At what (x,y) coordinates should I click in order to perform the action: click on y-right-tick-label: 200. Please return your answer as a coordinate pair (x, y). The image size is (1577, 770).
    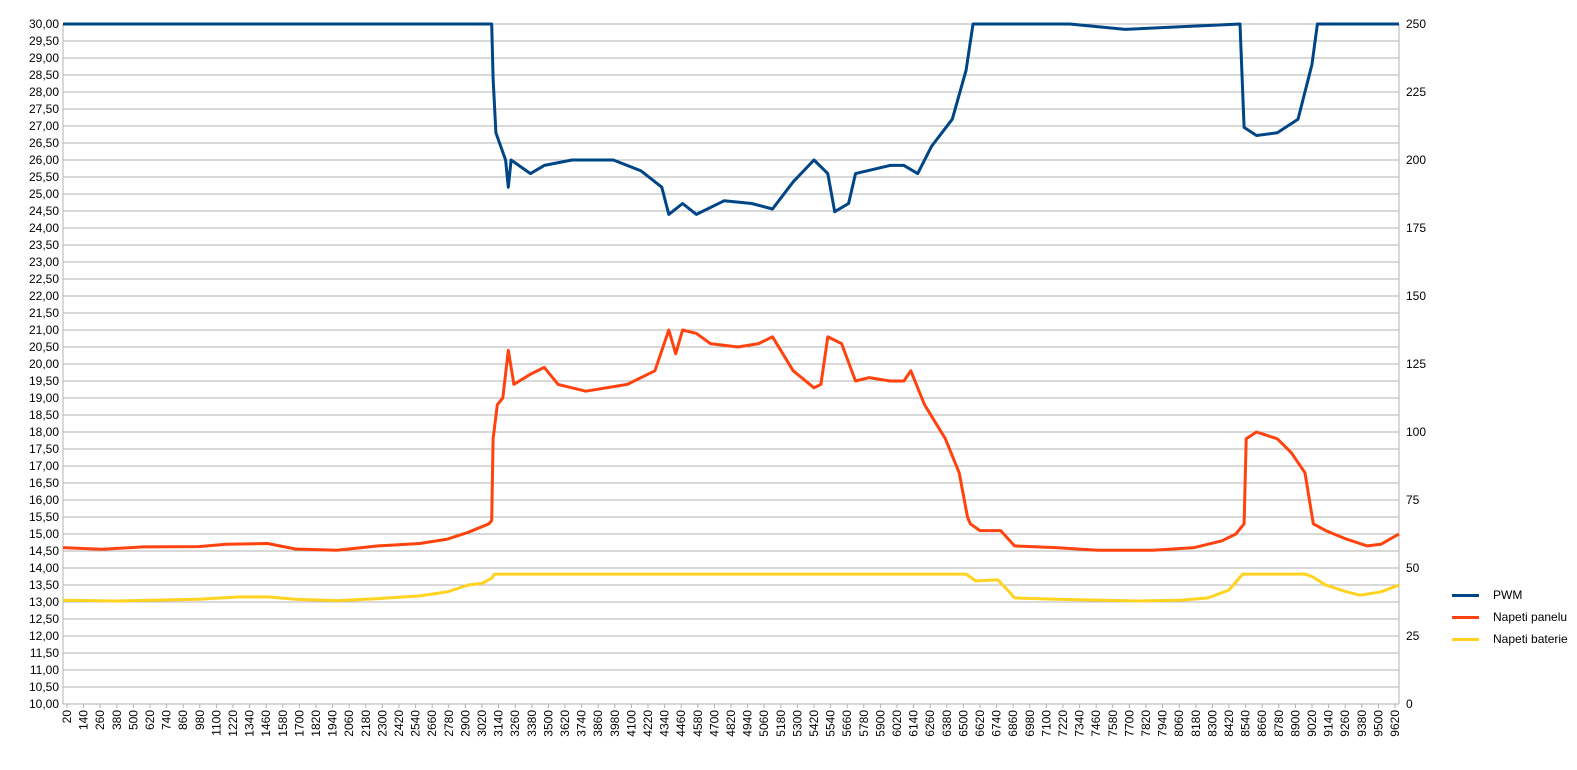
    Looking at the image, I should click on (1416, 160).